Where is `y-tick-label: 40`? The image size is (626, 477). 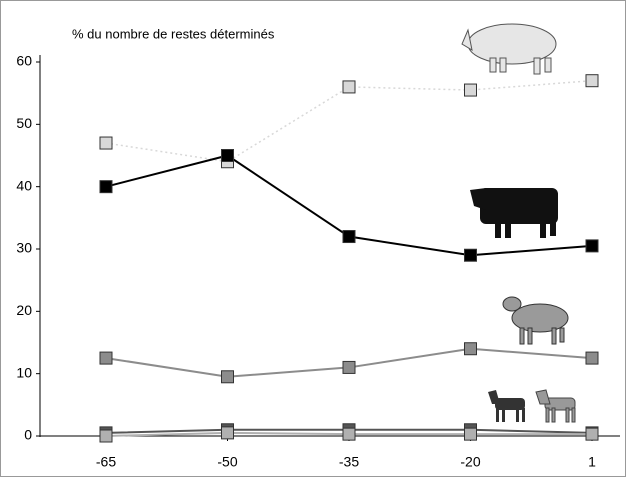
y-tick-label: 40 is located at coordinates (24, 185).